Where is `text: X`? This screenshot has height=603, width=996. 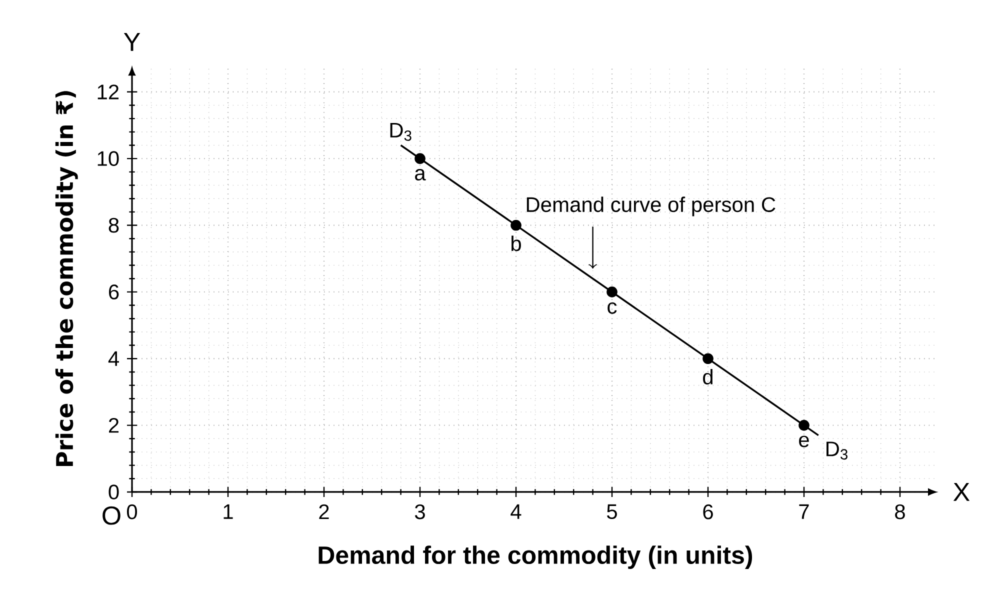 text: X is located at coordinates (961, 492).